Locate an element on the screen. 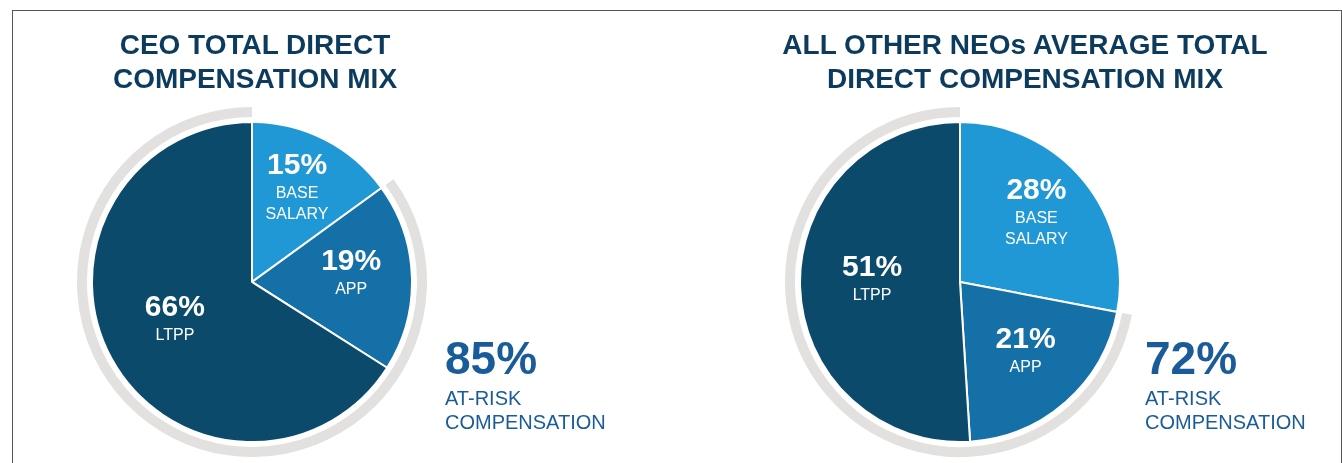 Image resolution: width=1342 pixels, height=463 pixels. text: 72% is located at coordinates (1191, 358).